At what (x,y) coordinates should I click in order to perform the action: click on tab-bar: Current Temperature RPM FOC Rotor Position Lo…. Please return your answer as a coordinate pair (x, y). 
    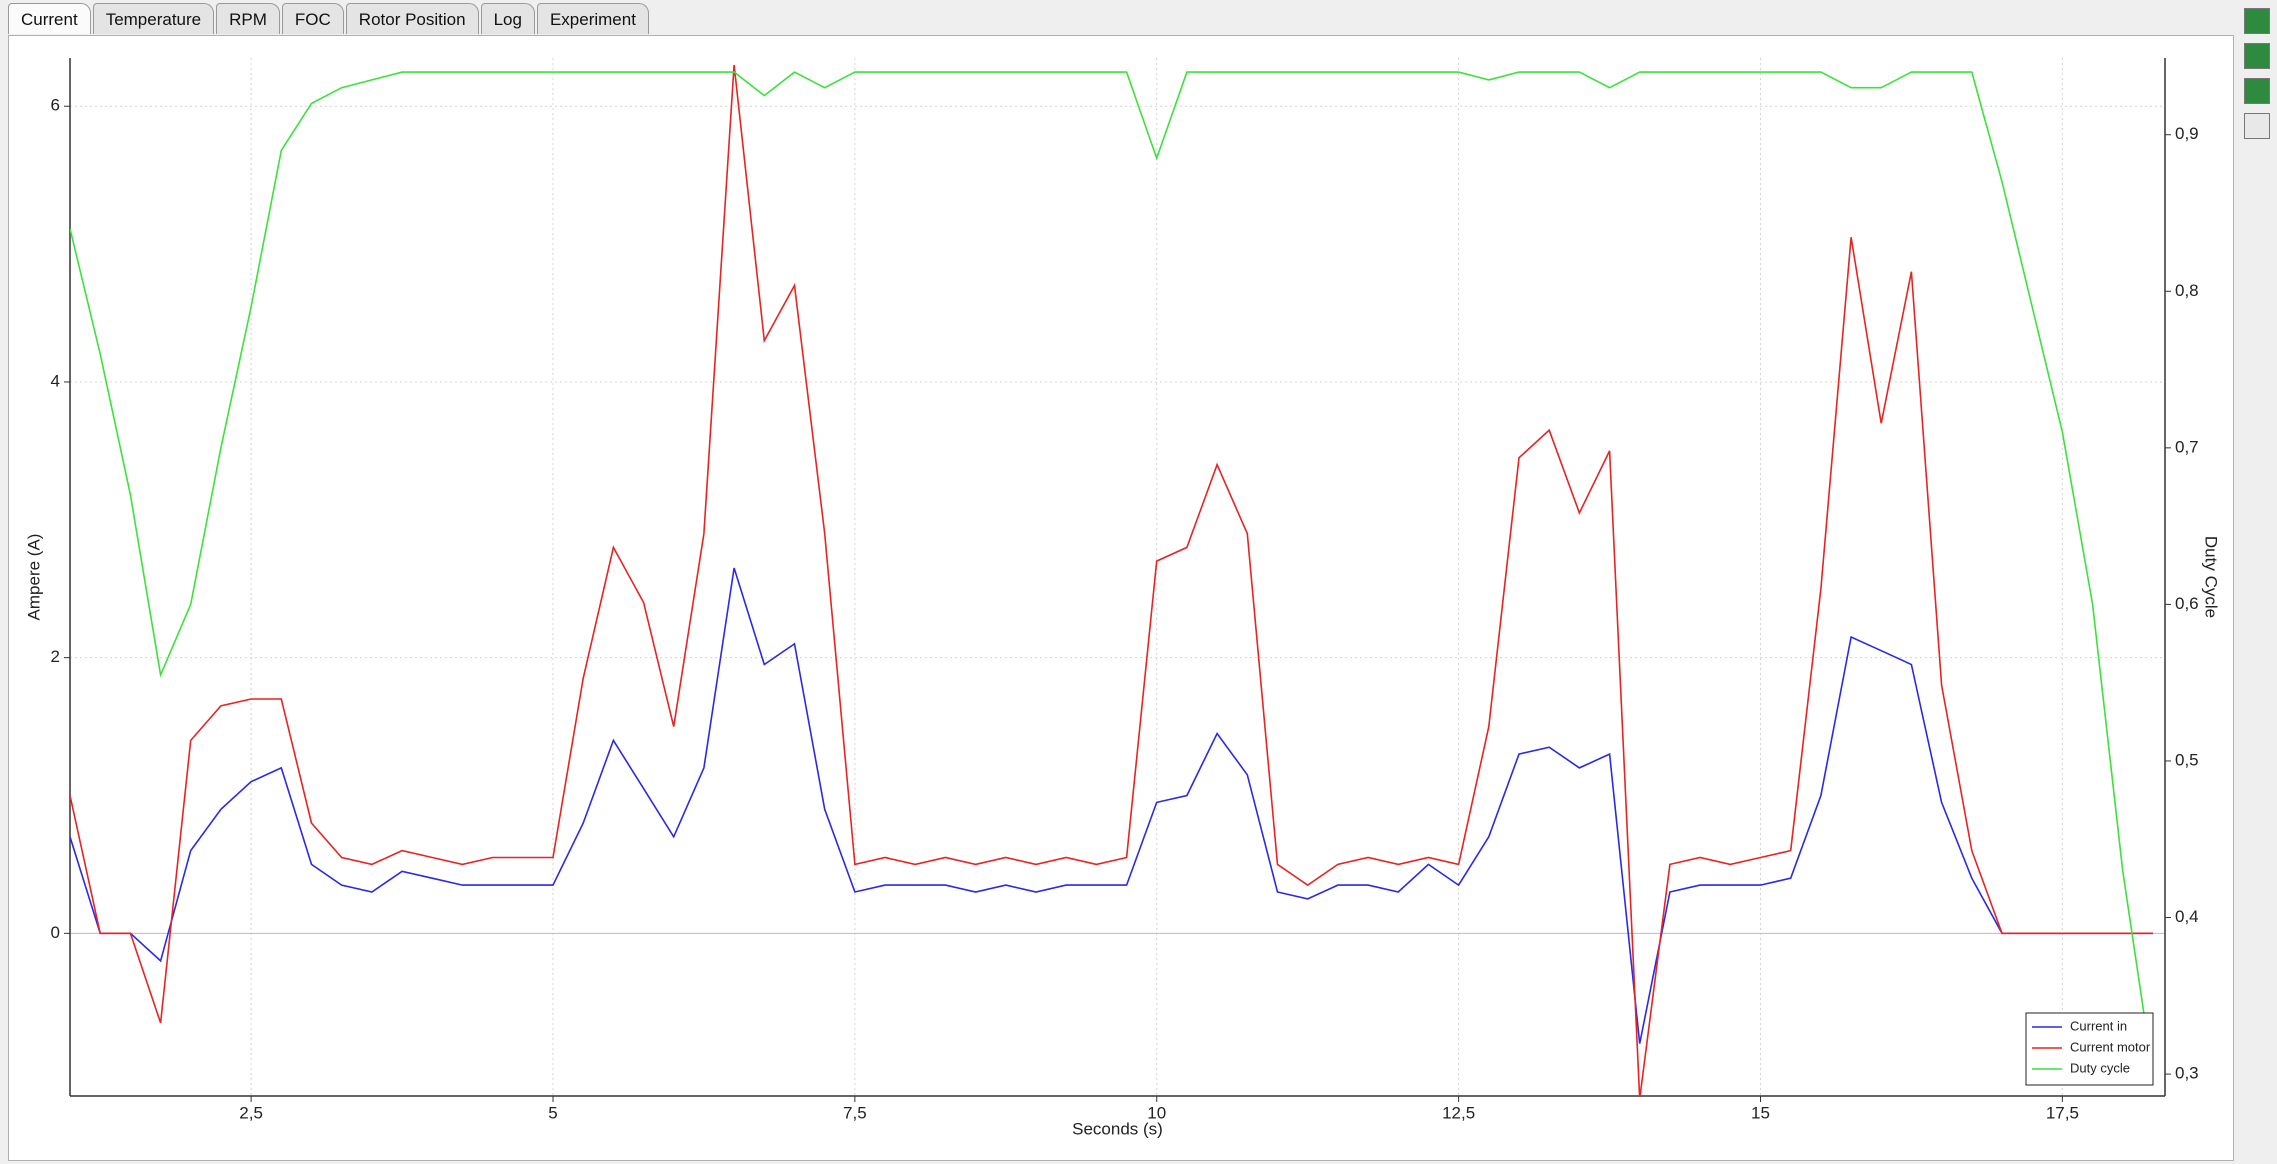
    Looking at the image, I should click on (329, 19).